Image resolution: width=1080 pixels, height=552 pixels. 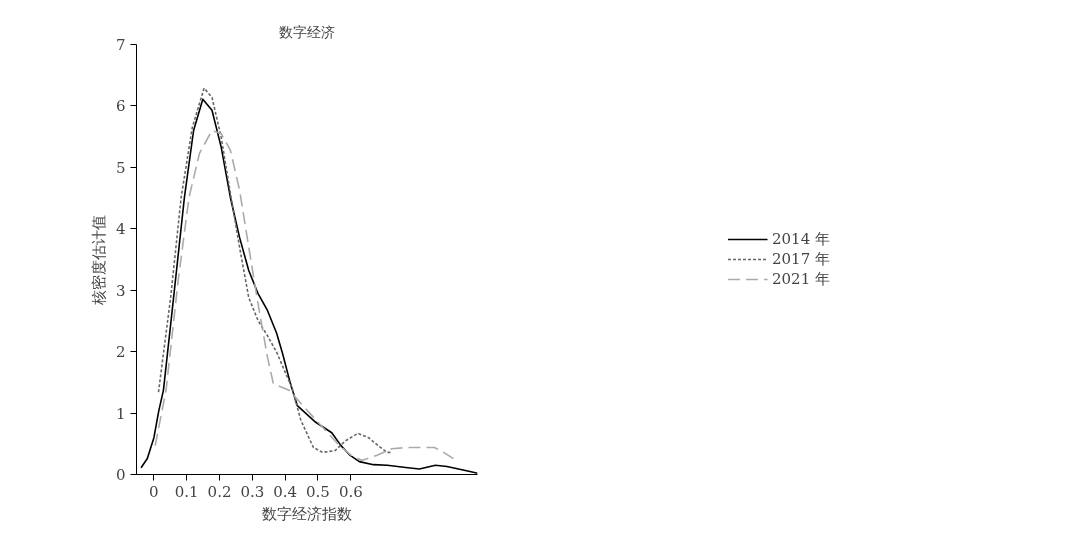 I want to click on y-axis-title: 核密度估计值, so click(x=98, y=260).